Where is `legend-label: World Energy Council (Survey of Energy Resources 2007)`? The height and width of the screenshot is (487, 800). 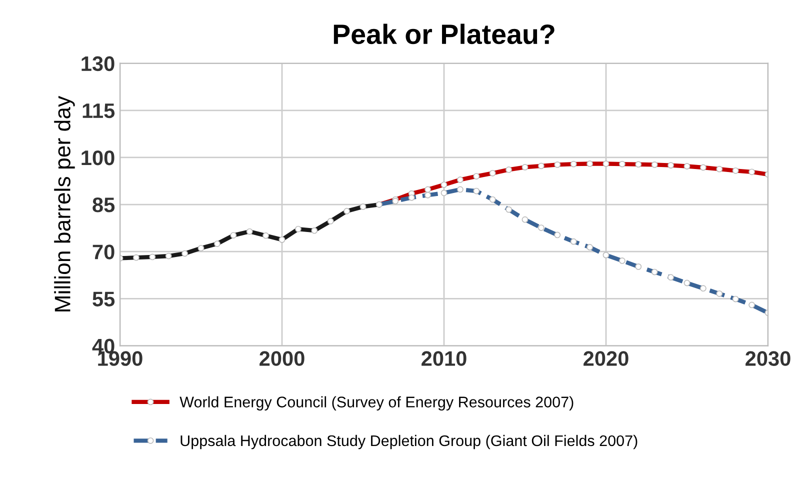
legend-label: World Energy Council (Survey of Energy Resources 2007) is located at coordinates (377, 403).